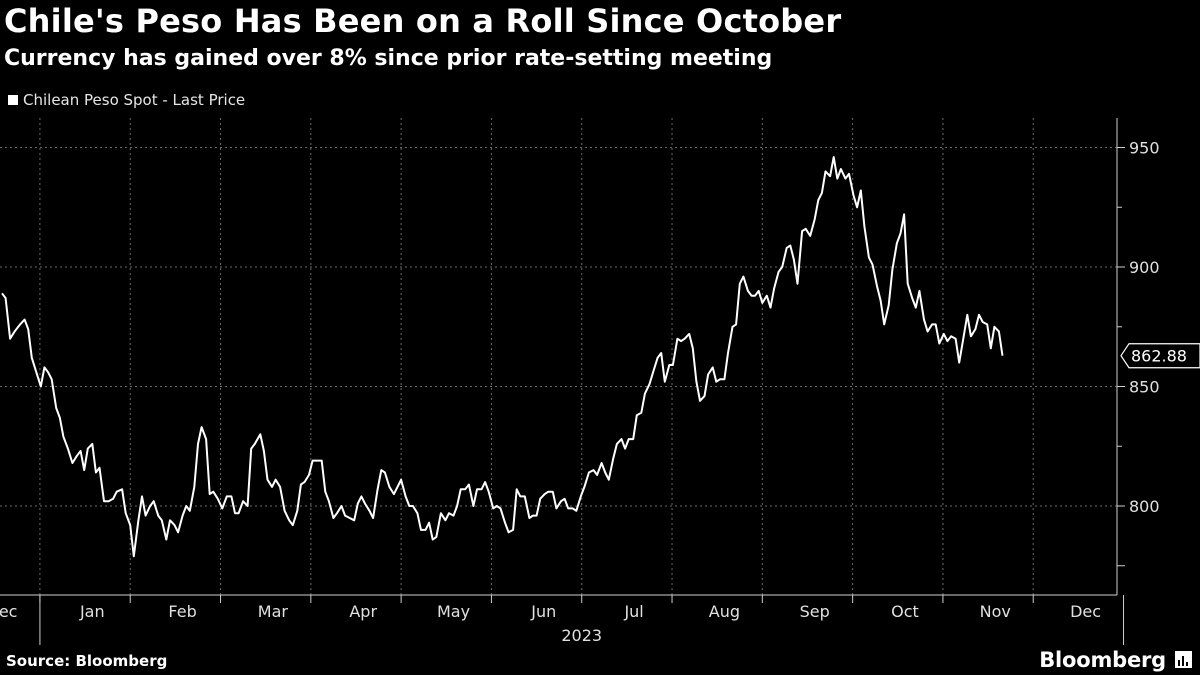 Image resolution: width=1200 pixels, height=675 pixels. I want to click on x-tick-label: Sep, so click(815, 611).